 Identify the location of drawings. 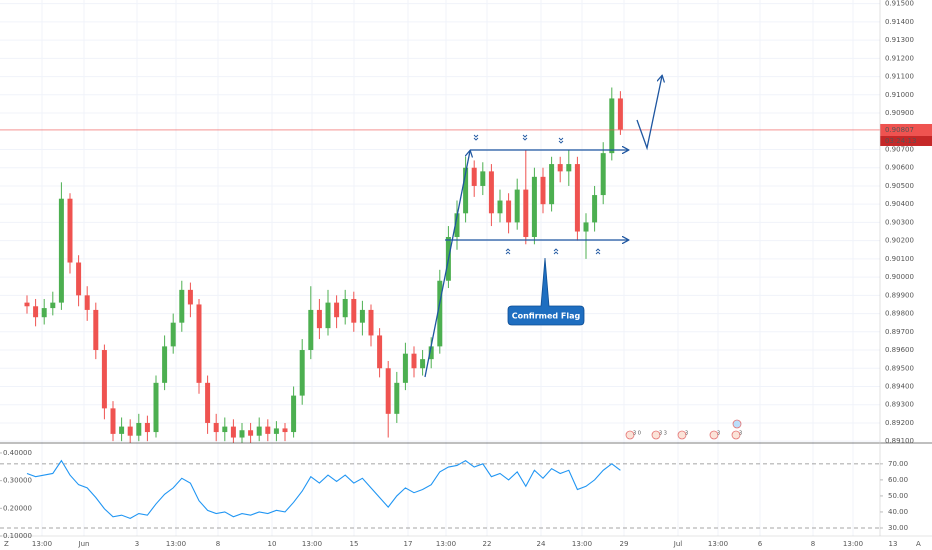
(543, 227).